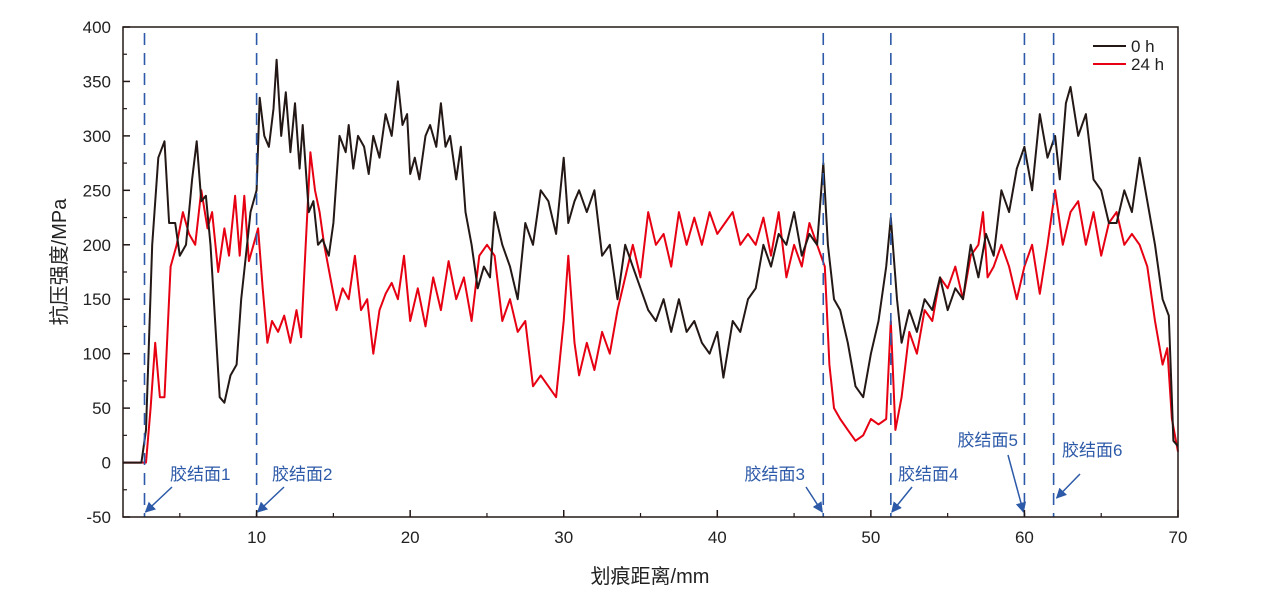 The height and width of the screenshot is (603, 1268). Describe the element at coordinates (1024, 537) in the screenshot. I see `x-tick-label: 60` at that location.